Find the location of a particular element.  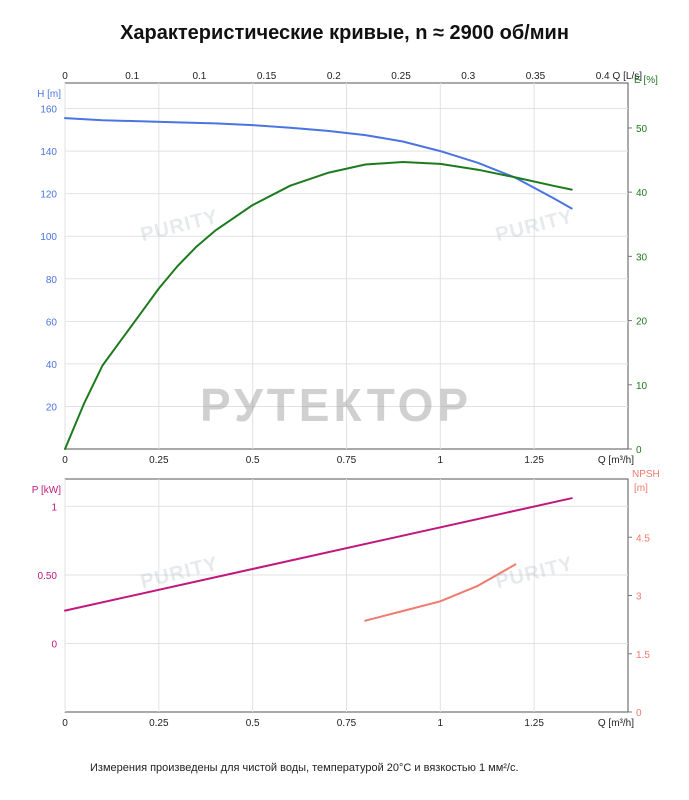

series-line-npsh is located at coordinates (440, 592).